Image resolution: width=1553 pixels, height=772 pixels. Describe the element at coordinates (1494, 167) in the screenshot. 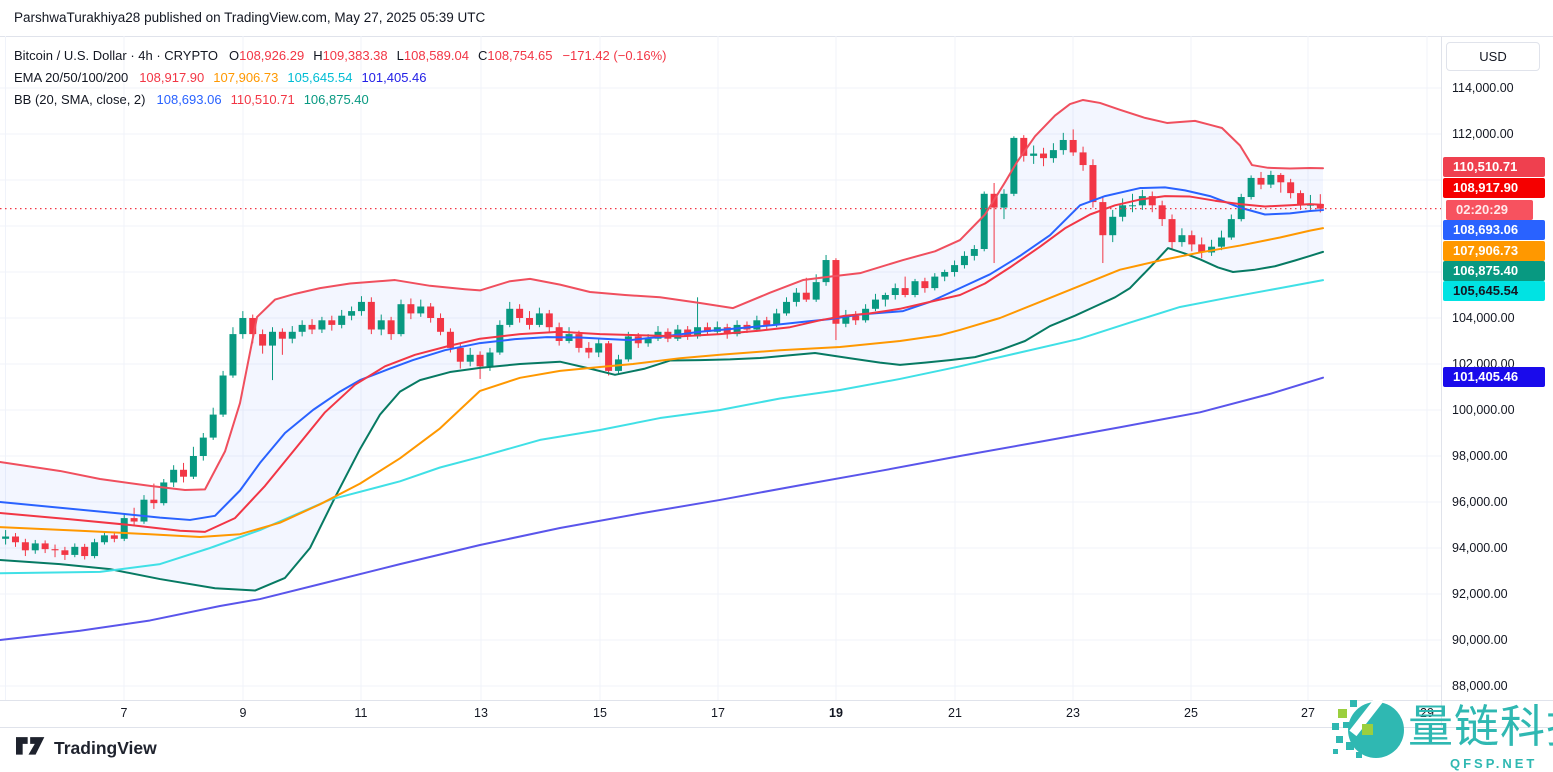

I see `price-badge: 110,510.71` at that location.